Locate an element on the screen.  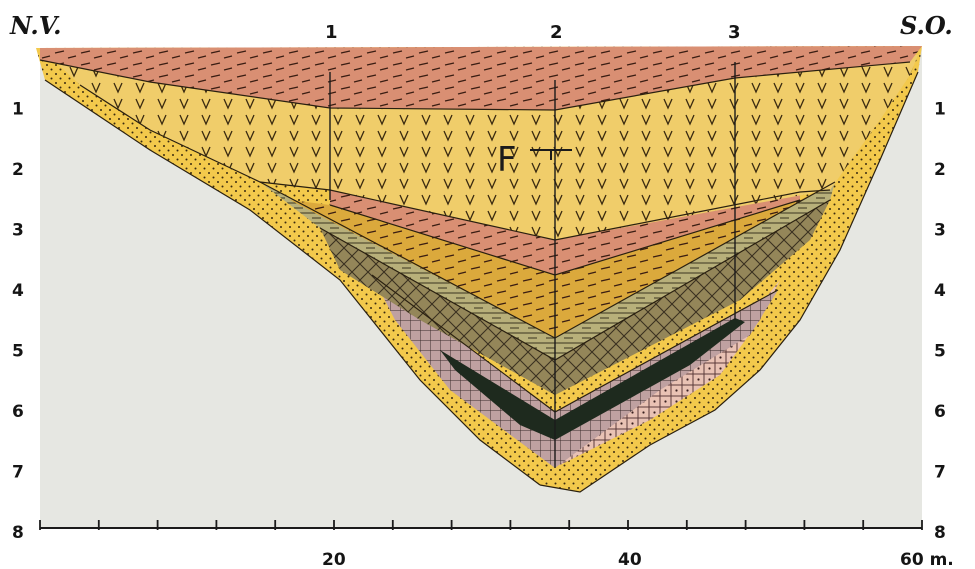
right-depth-label: 2 is located at coordinates (940, 170).